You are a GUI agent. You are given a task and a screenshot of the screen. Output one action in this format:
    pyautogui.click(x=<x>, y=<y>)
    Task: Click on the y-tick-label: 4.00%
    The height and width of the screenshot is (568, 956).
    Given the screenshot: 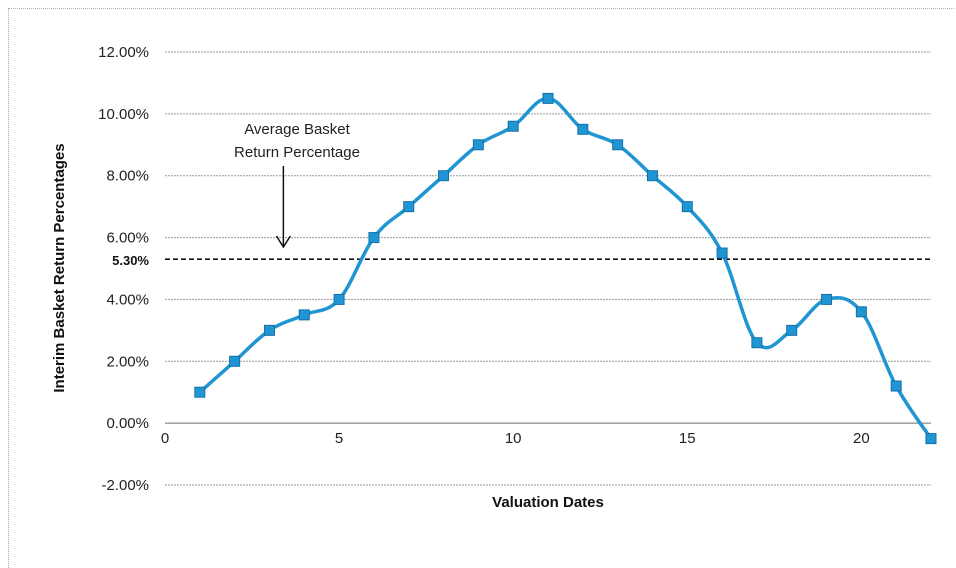 What is the action you would take?
    pyautogui.click(x=127, y=299)
    